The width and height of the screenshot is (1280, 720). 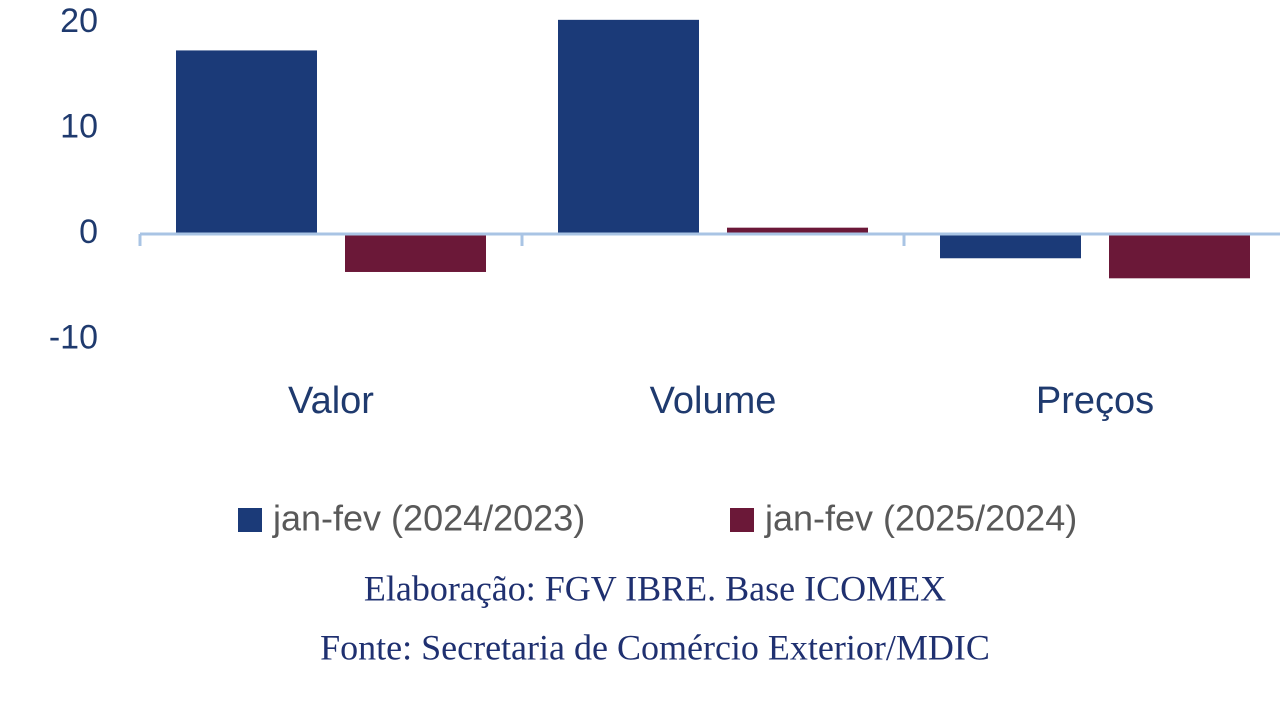 I want to click on legend-label: jan-fev (2025/2024), so click(x=920, y=518).